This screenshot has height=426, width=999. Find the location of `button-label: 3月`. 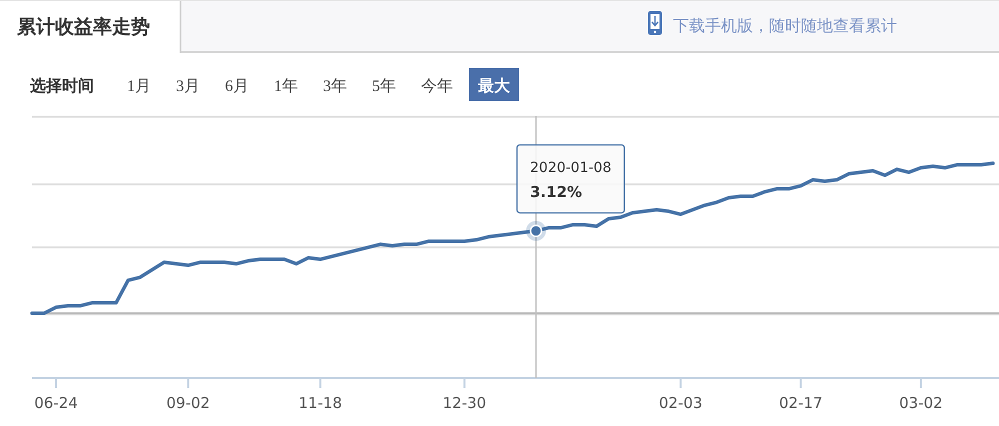

button-label: 3月 is located at coordinates (188, 86).